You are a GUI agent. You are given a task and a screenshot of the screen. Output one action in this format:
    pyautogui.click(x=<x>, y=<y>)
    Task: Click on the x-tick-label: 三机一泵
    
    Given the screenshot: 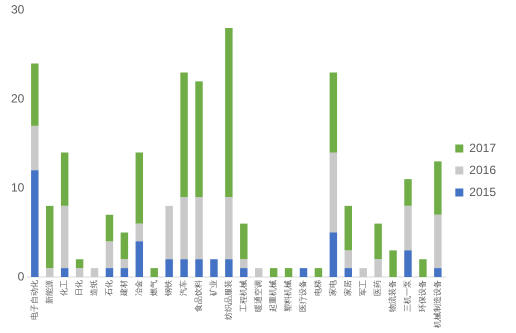 What is the action you would take?
    pyautogui.click(x=407, y=296)
    